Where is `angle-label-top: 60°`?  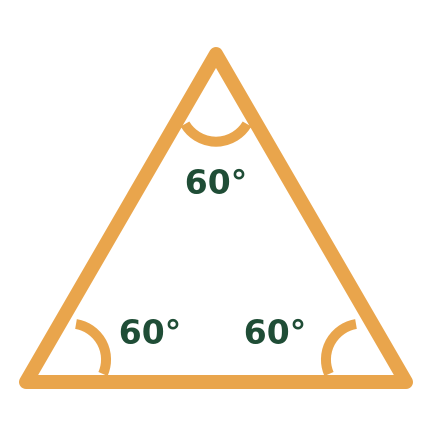 angle-label-top: 60° is located at coordinates (216, 182).